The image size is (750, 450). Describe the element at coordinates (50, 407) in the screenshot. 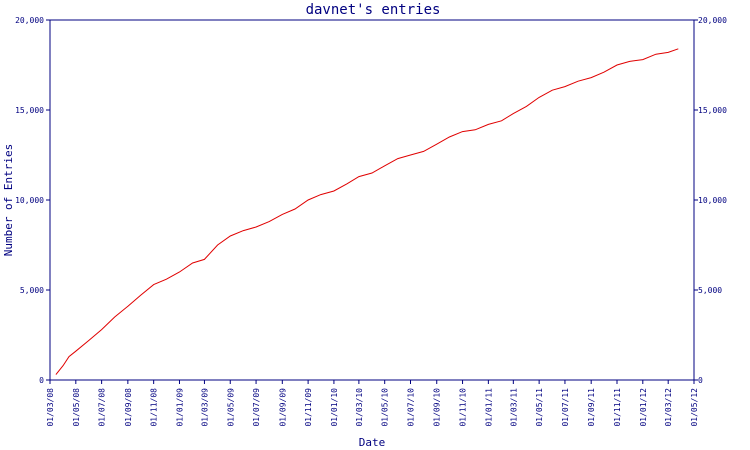

I see `x-tick-label: 01/03/08` at that location.